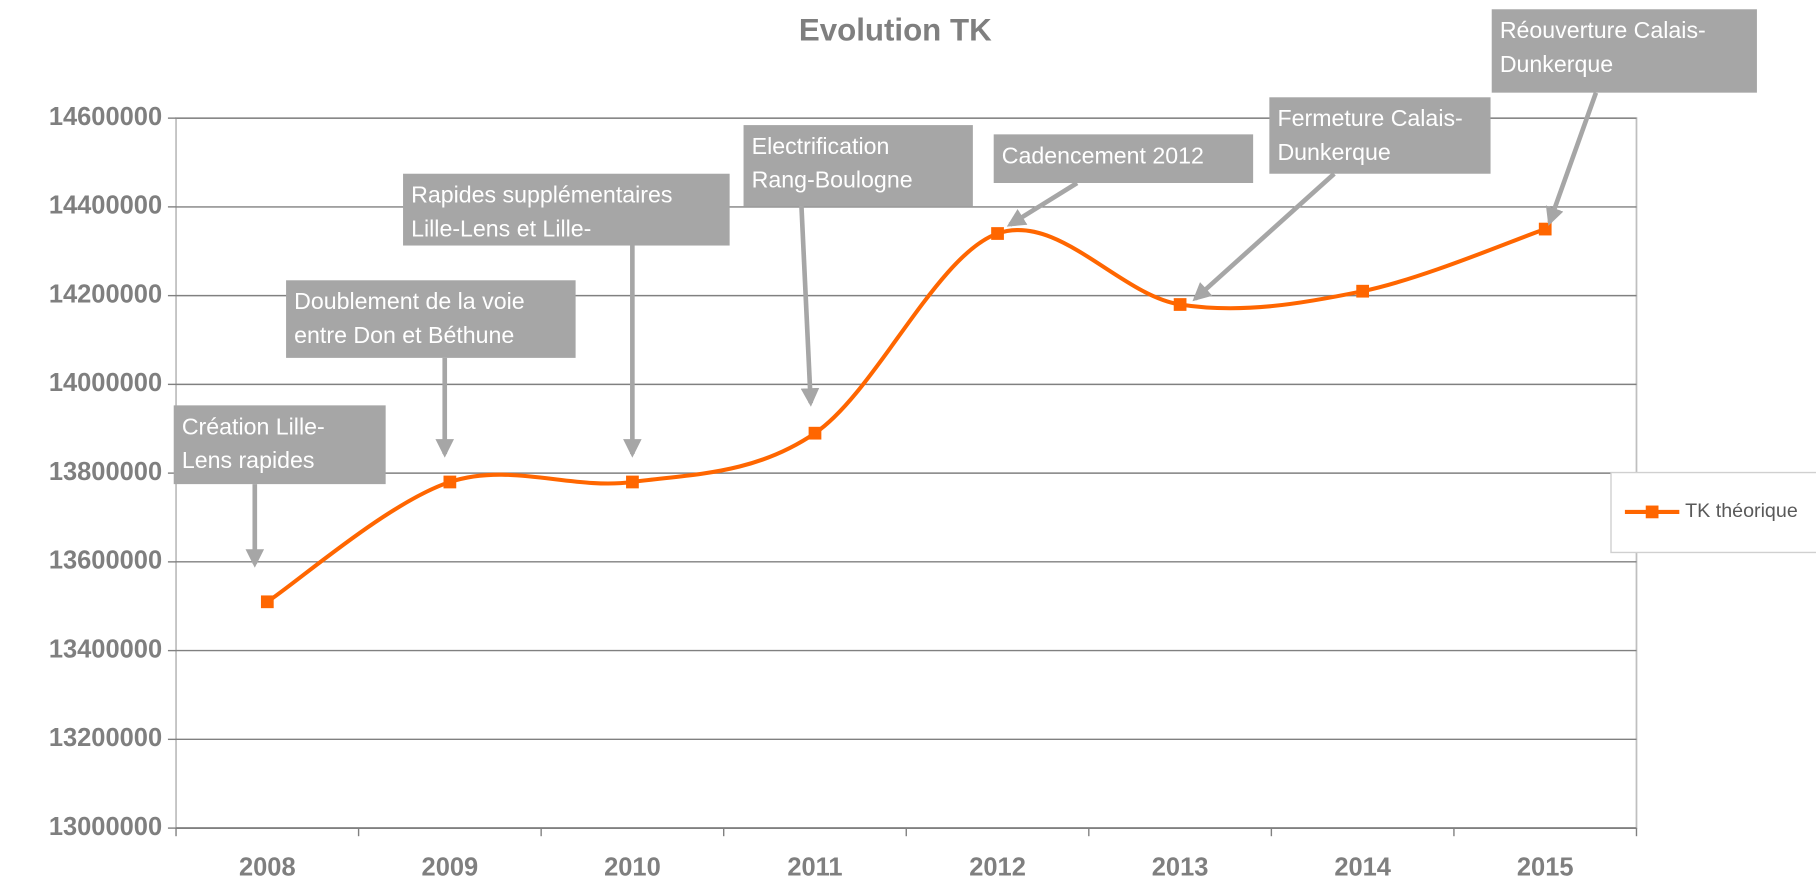 This screenshot has width=1816, height=883. What do you see at coordinates (501, 228) in the screenshot?
I see `annotation-text: Lille-Lens et Lille-` at bounding box center [501, 228].